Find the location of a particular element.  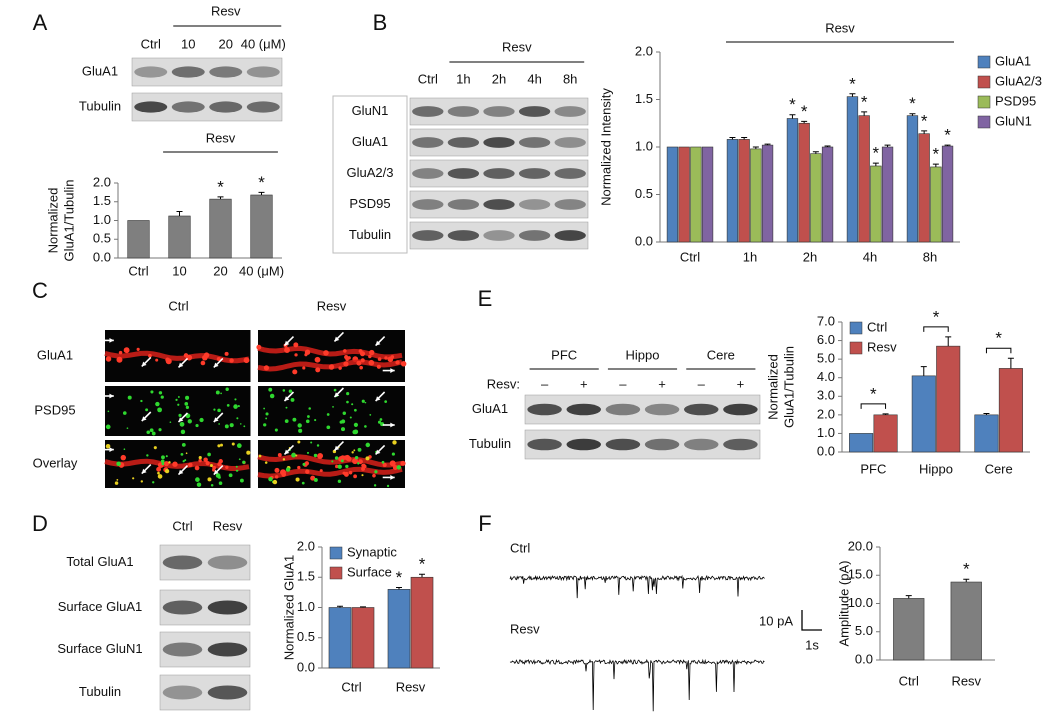

scale-label: 1s is located at coordinates (812, 644).